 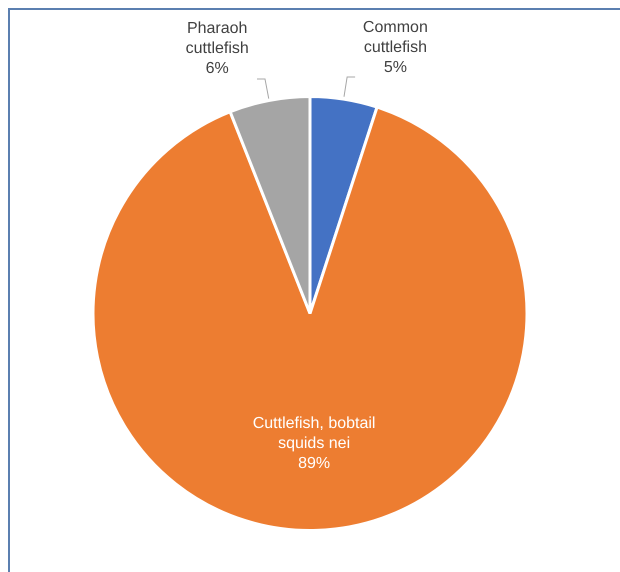 I want to click on data-label: 5%, so click(x=395, y=67).